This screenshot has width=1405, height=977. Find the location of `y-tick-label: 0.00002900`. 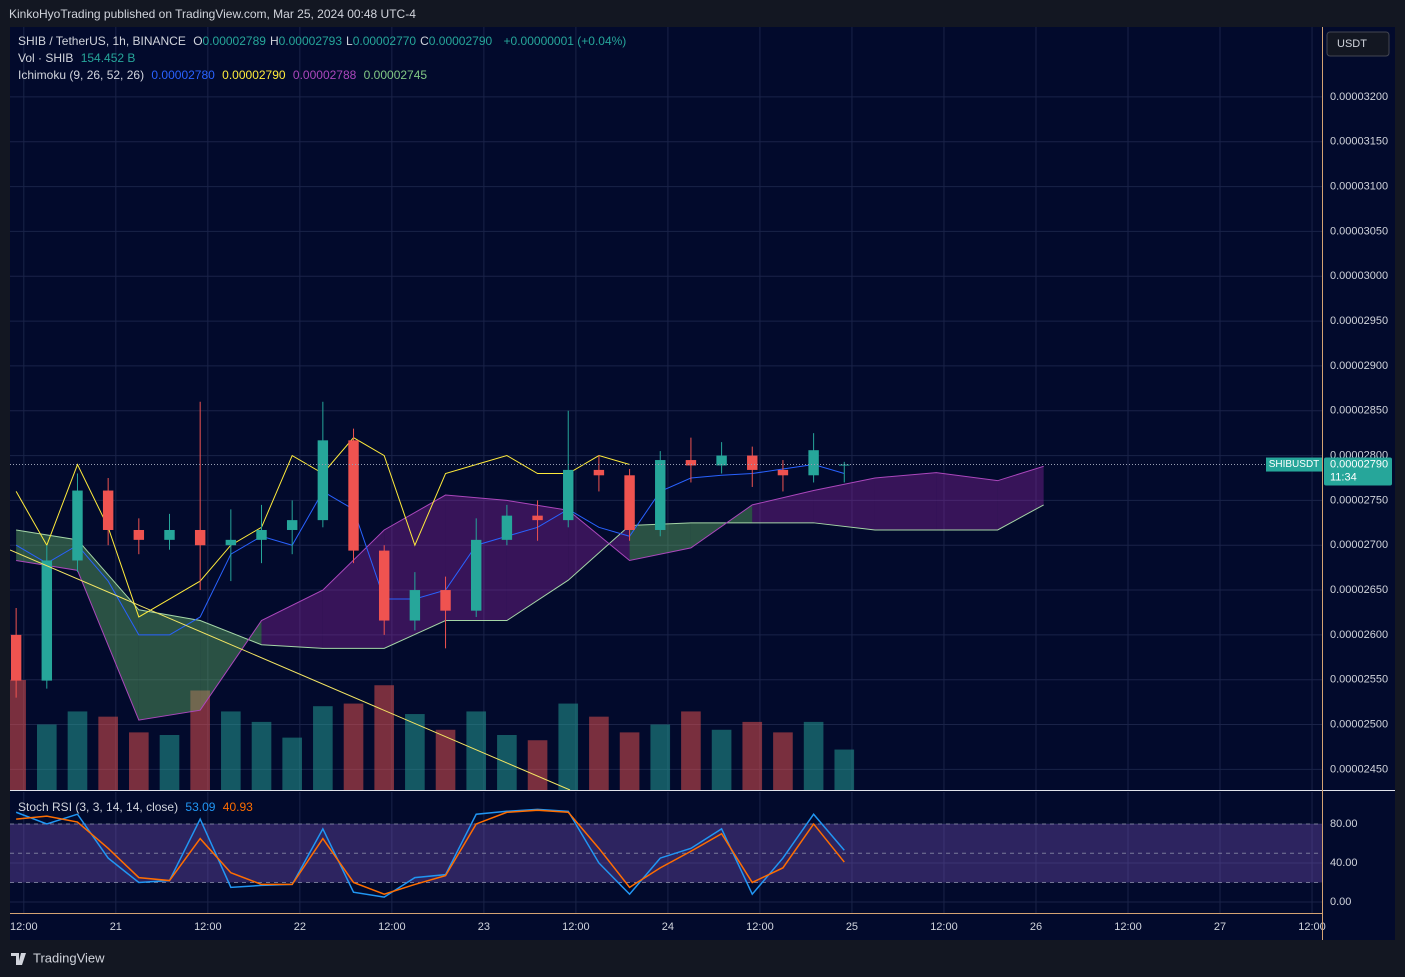

y-tick-label: 0.00002900 is located at coordinates (1359, 366).